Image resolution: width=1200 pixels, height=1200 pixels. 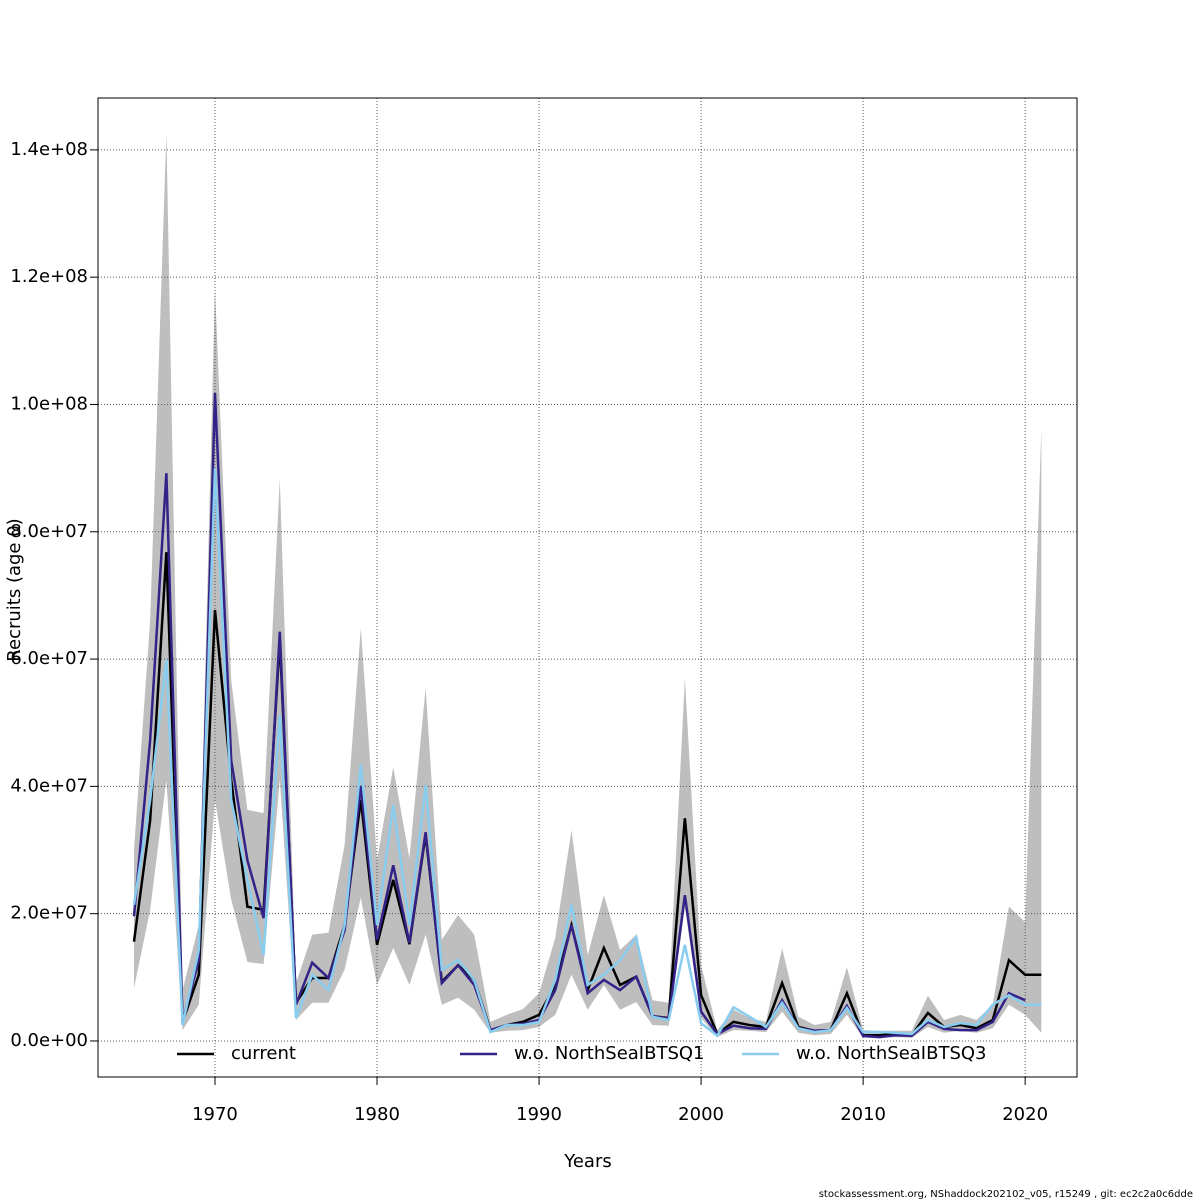 I want to click on legend-label: w.o. NorthSeaIBTSQ1, so click(x=609, y=1053).